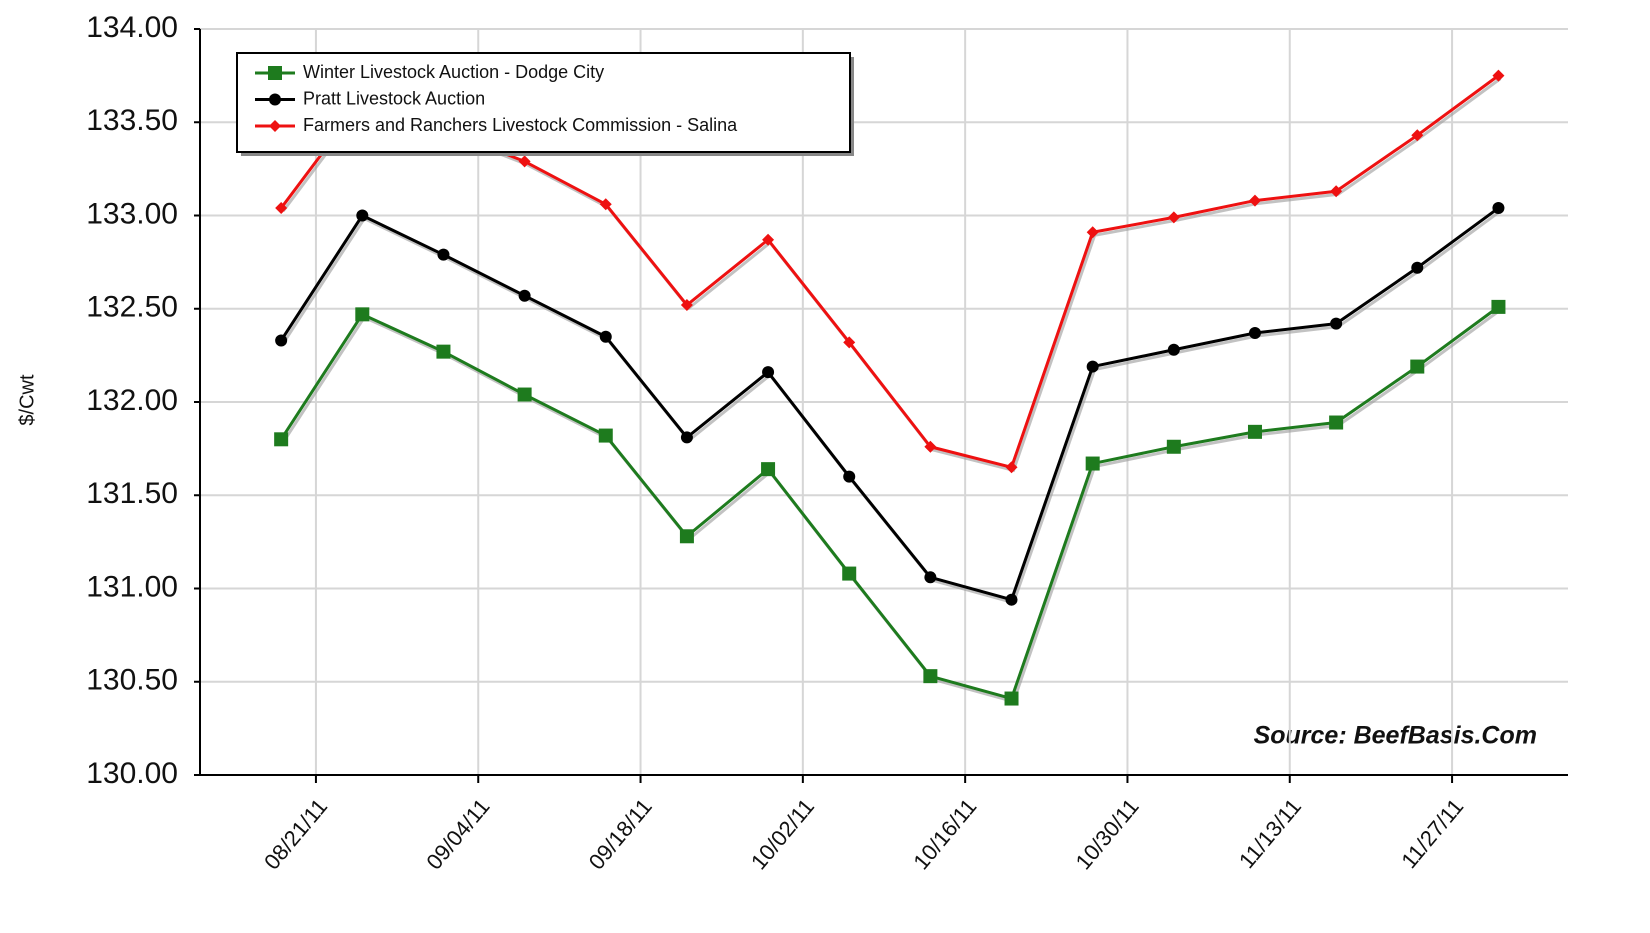 This screenshot has width=1650, height=933. What do you see at coordinates (132, 27) in the screenshot?
I see `y-tick-label: 134.00` at bounding box center [132, 27].